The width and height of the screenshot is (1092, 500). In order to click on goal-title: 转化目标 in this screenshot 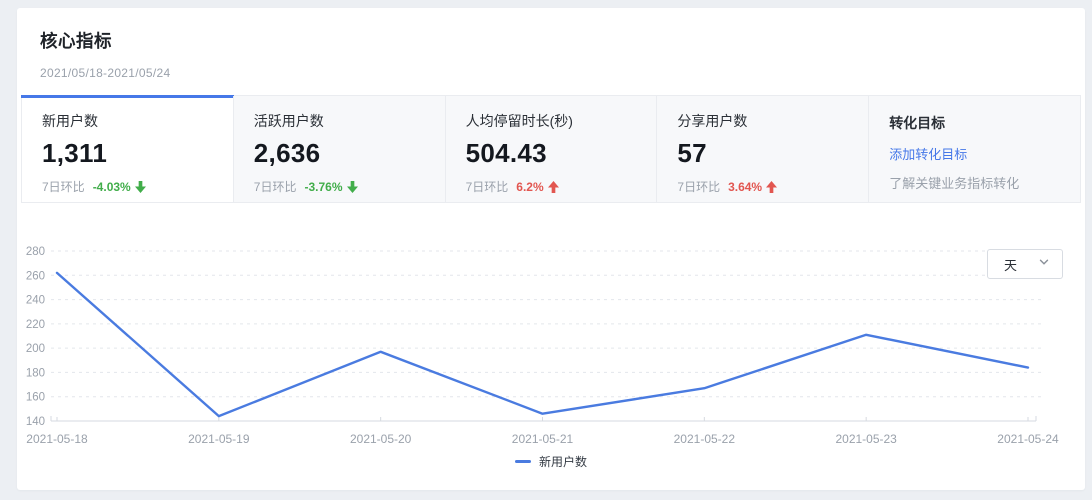, I will do `click(917, 123)`.